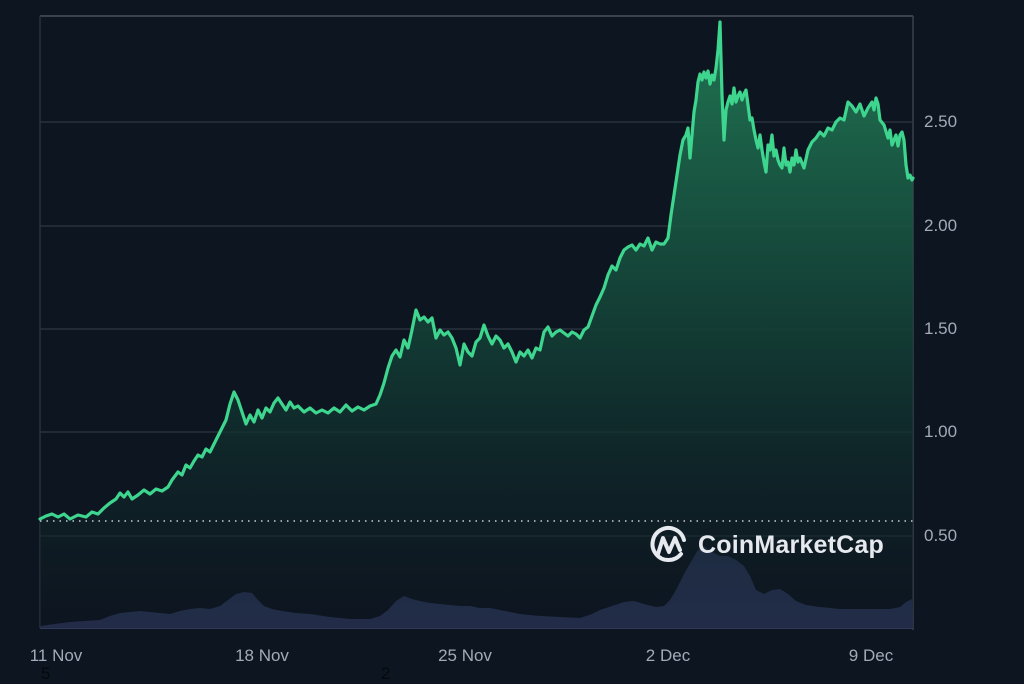 The image size is (1024, 684). Describe the element at coordinates (56, 655) in the screenshot. I see `x-tick-label: 11 Nov` at that location.